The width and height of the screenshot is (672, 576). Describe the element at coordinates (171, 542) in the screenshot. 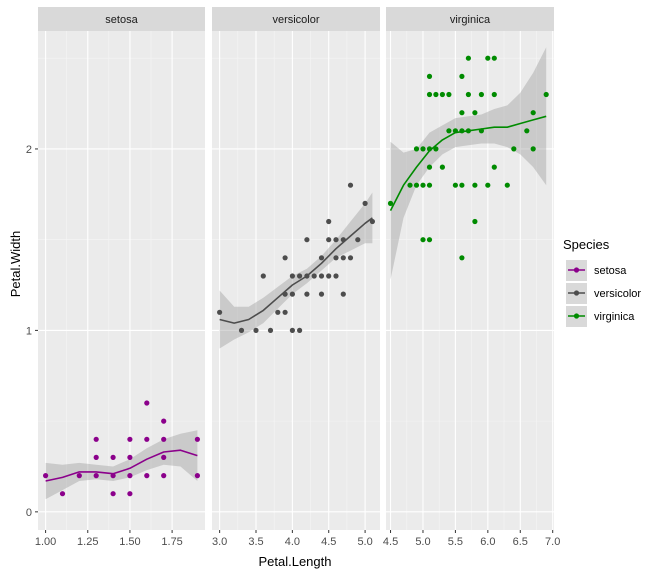

I see `x-tick-label: 1.75` at that location.